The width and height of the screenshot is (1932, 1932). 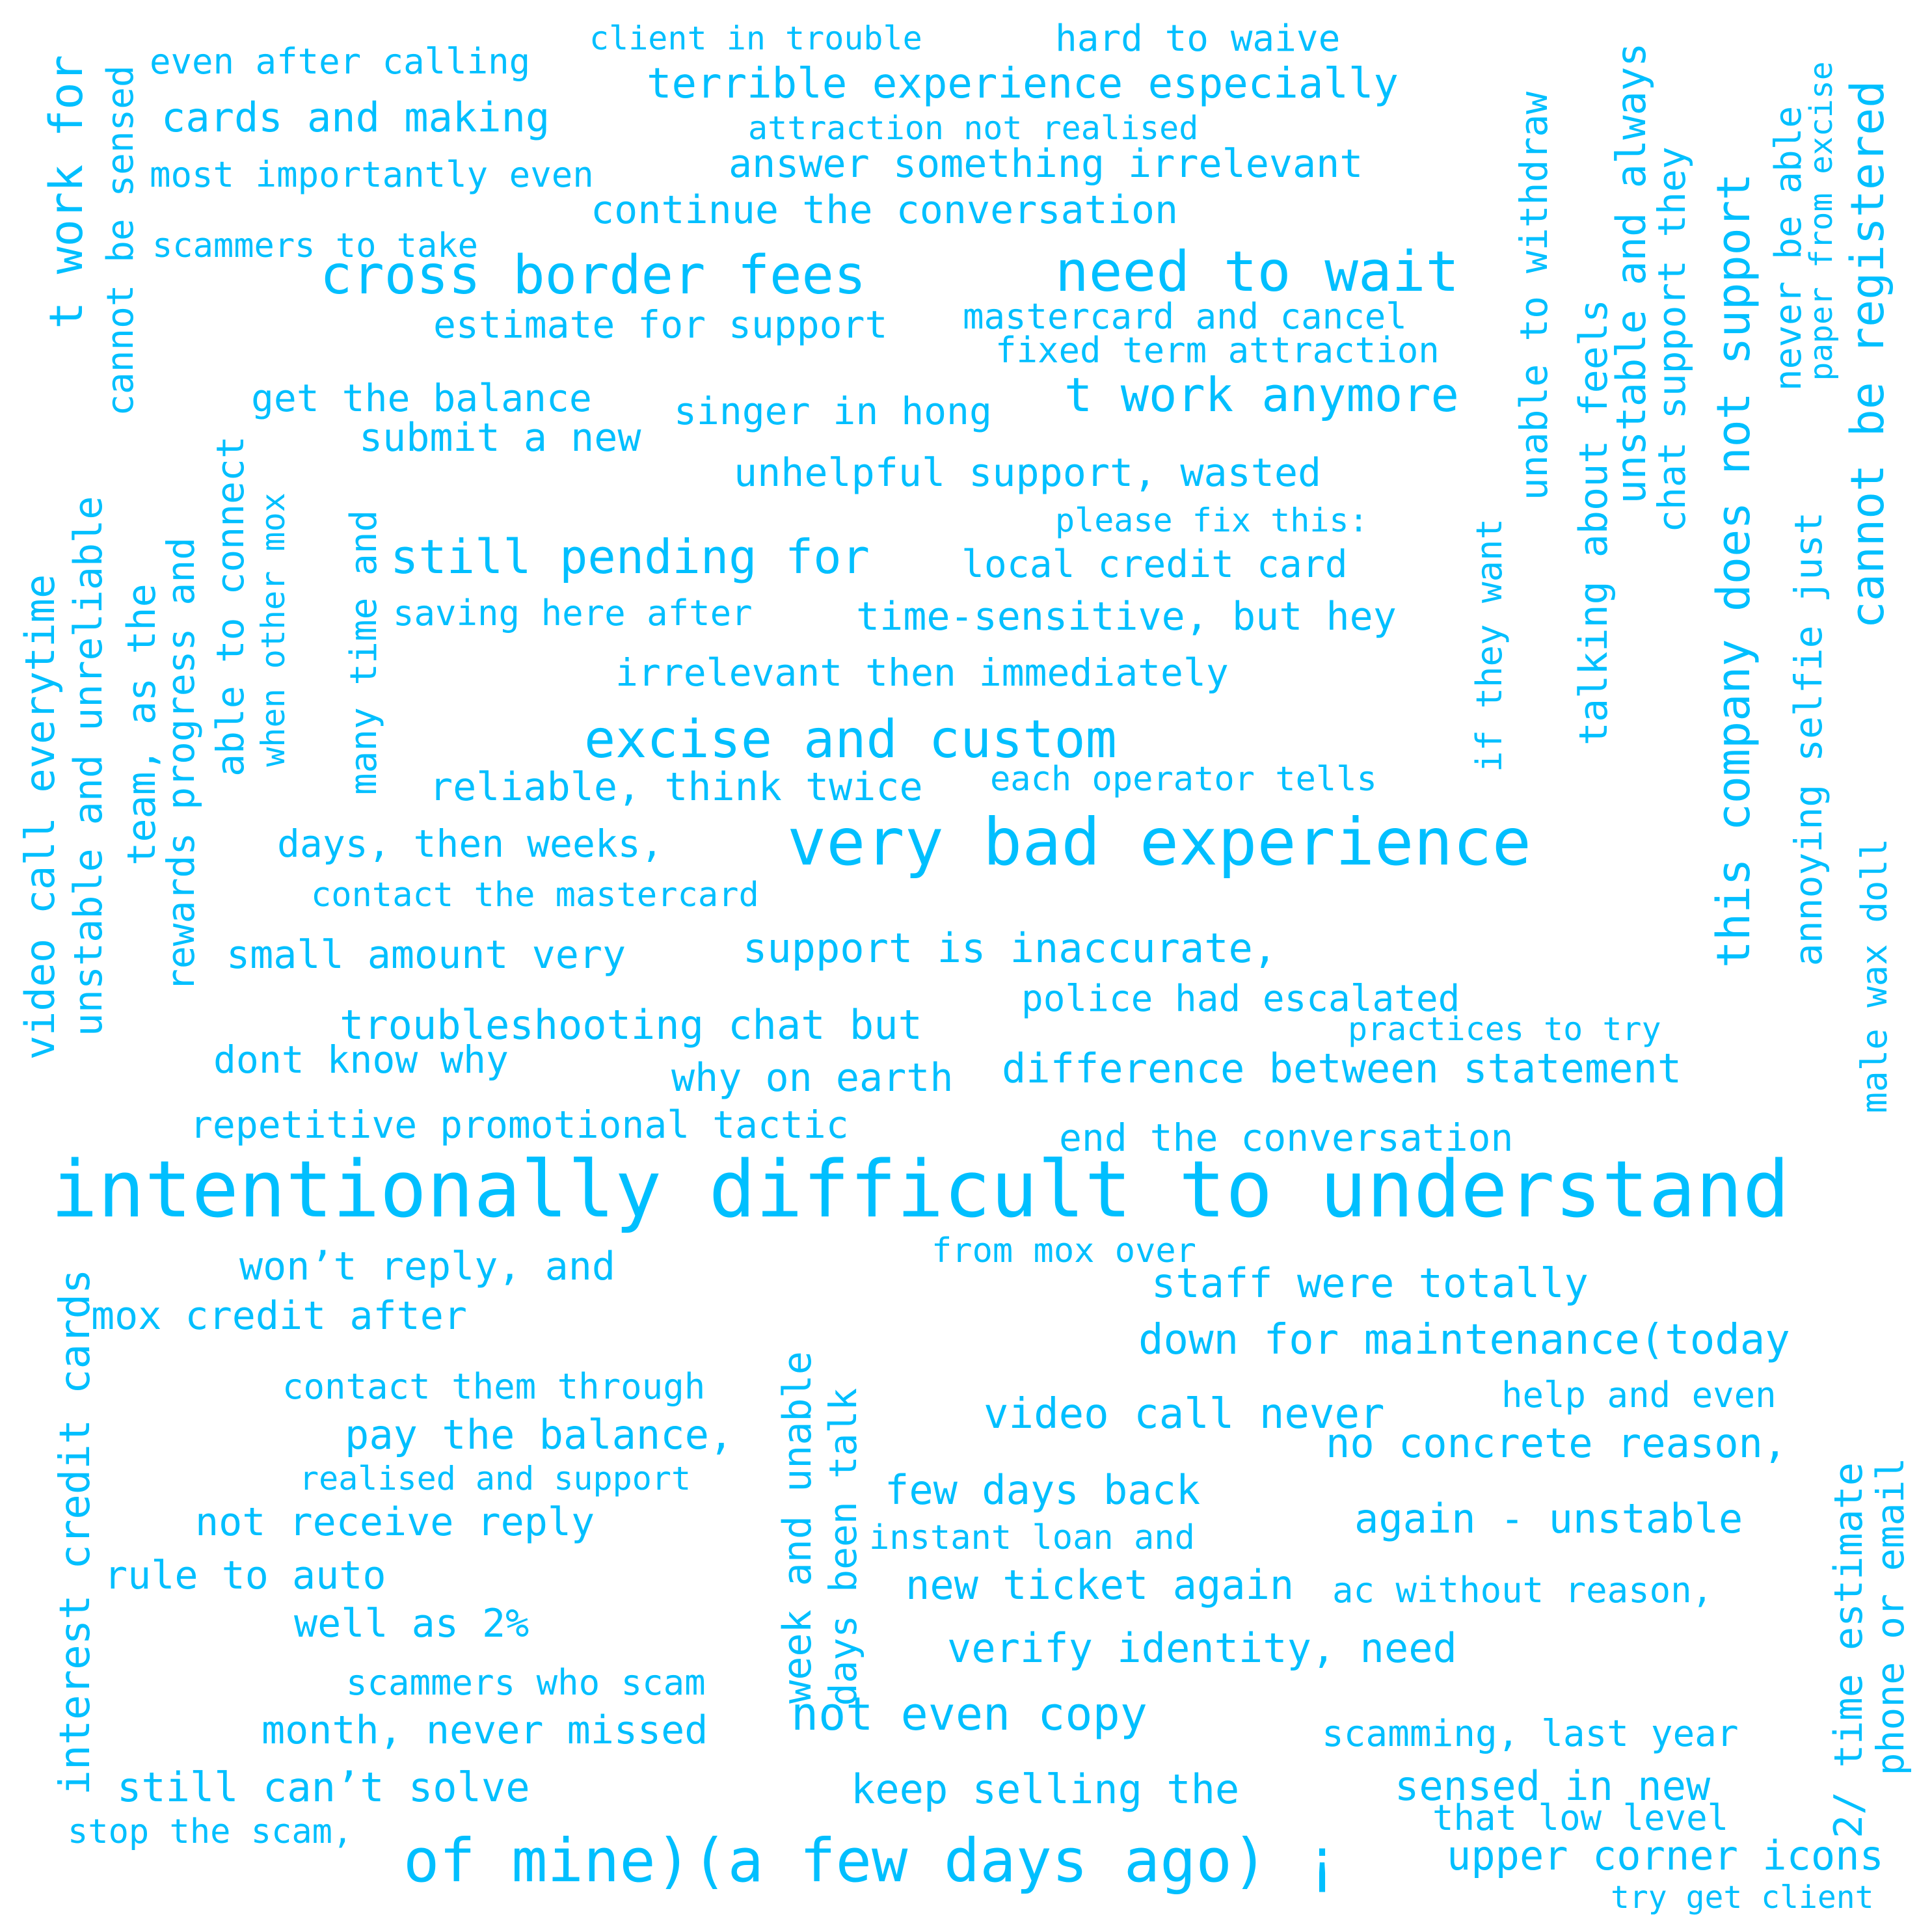 What do you see at coordinates (1867, 354) in the screenshot?
I see `word: cannot be registered` at bounding box center [1867, 354].